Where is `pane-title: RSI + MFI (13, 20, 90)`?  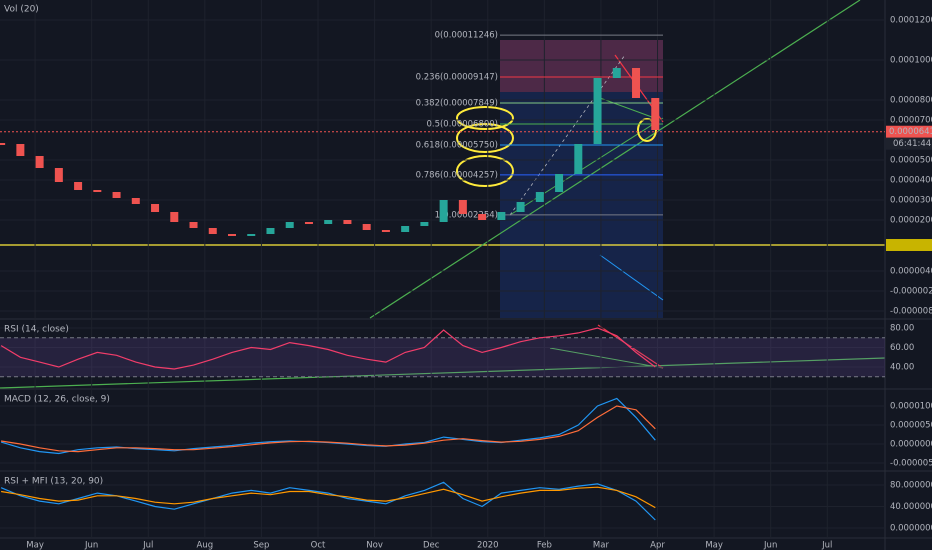 pane-title: RSI + MFI (13, 20, 90) is located at coordinates (53, 482).